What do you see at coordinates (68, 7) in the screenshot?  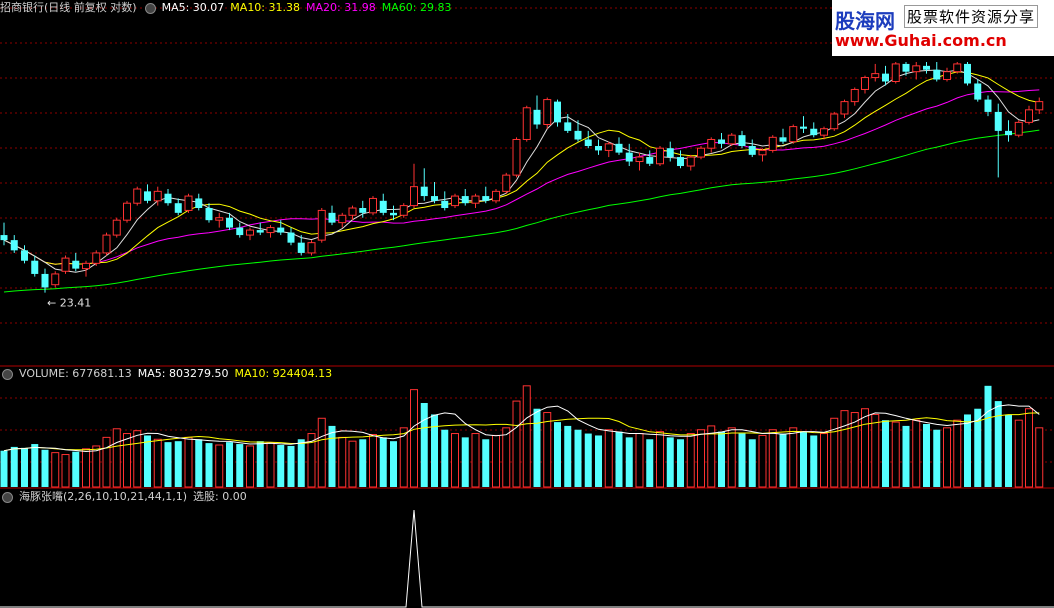 I see `stock-title: 招商银行(日线 前复权 对数)` at bounding box center [68, 7].